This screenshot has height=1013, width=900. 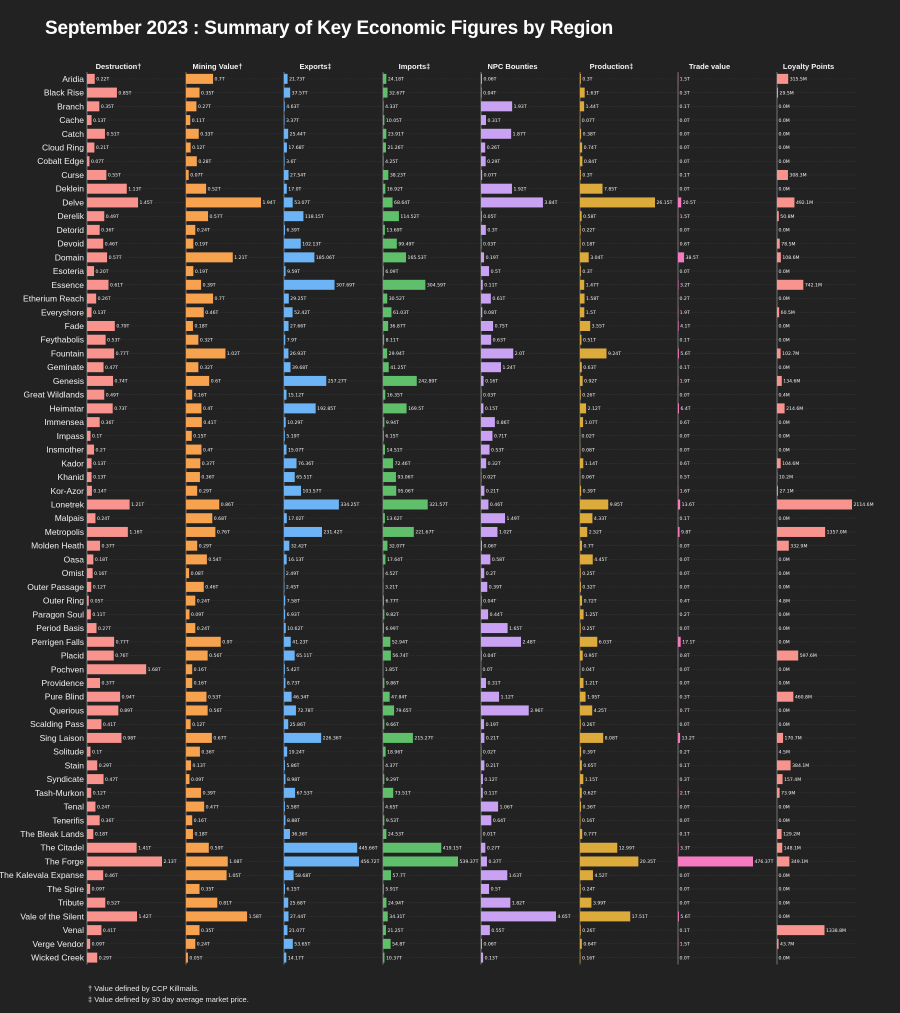 What do you see at coordinates (73, 573) in the screenshot?
I see `region-label-omist: Omist` at bounding box center [73, 573].